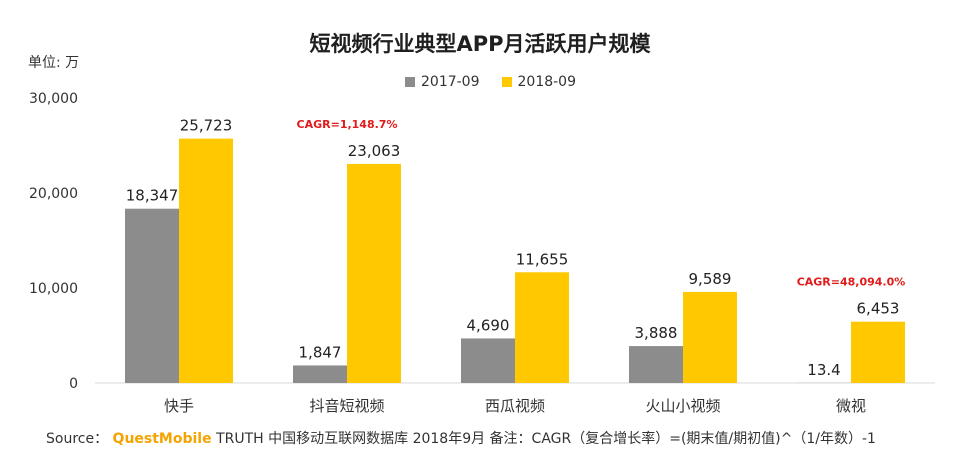 Image resolution: width=960 pixels, height=460 pixels. What do you see at coordinates (53, 99) in the screenshot?
I see `y-tick-label: 30,000` at bounding box center [53, 99].